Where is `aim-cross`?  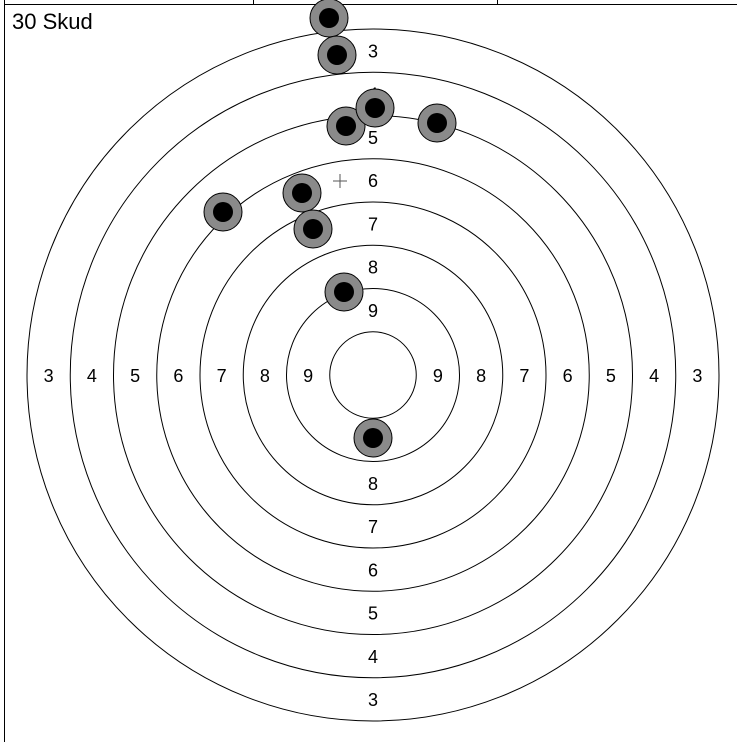 aim-cross is located at coordinates (340, 181).